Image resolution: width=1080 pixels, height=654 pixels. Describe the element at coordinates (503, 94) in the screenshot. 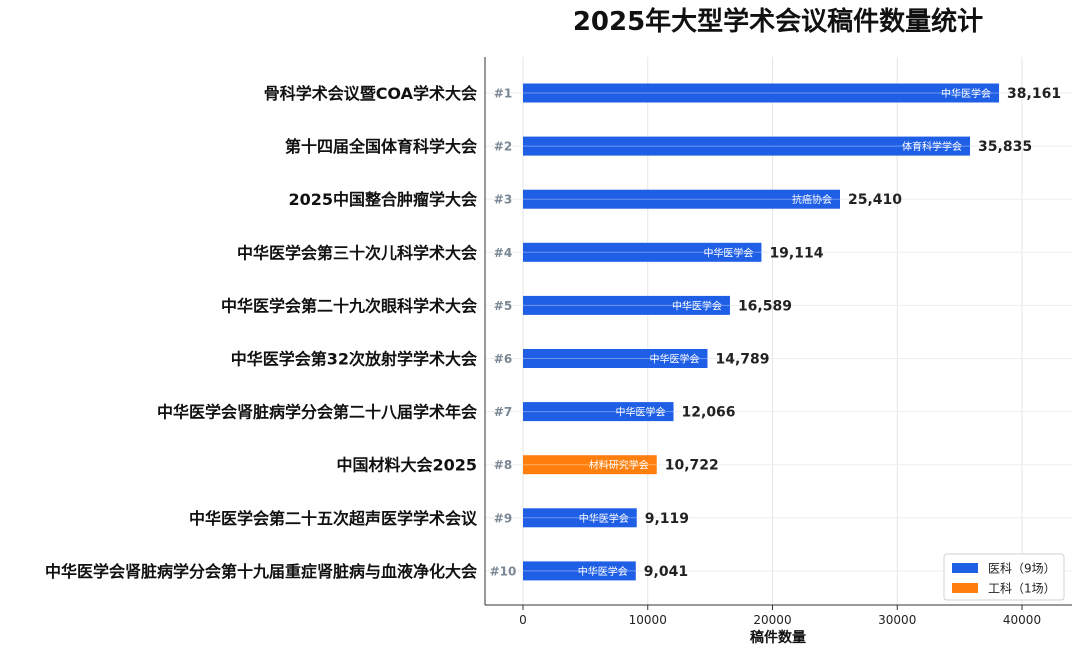

I see `rank-label: #1` at that location.